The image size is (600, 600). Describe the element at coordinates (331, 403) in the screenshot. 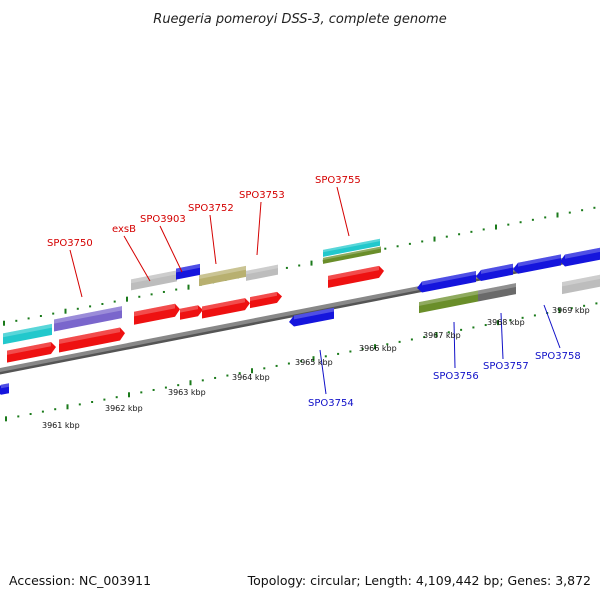

I see `gene-label-spo3754: SPO3754` at that location.